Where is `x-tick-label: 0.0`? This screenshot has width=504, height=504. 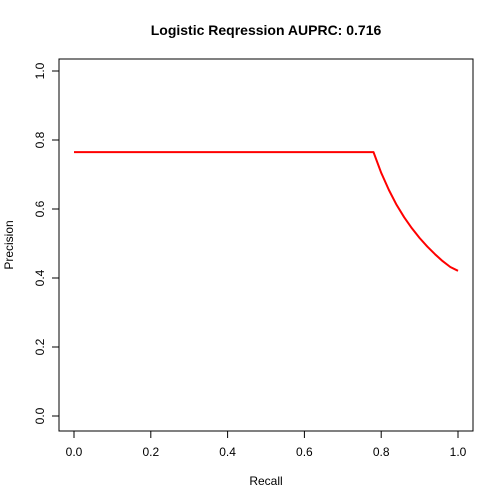 x-tick-label: 0.0 is located at coordinates (74, 452).